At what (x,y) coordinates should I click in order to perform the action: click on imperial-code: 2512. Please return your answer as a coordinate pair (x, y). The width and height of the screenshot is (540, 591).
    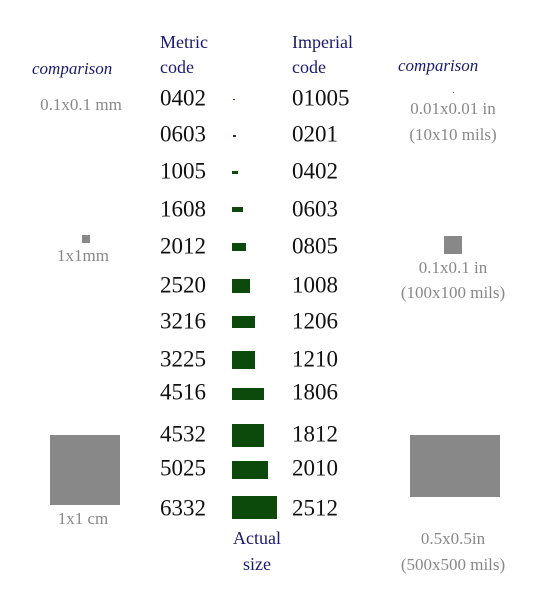
    Looking at the image, I should click on (315, 507).